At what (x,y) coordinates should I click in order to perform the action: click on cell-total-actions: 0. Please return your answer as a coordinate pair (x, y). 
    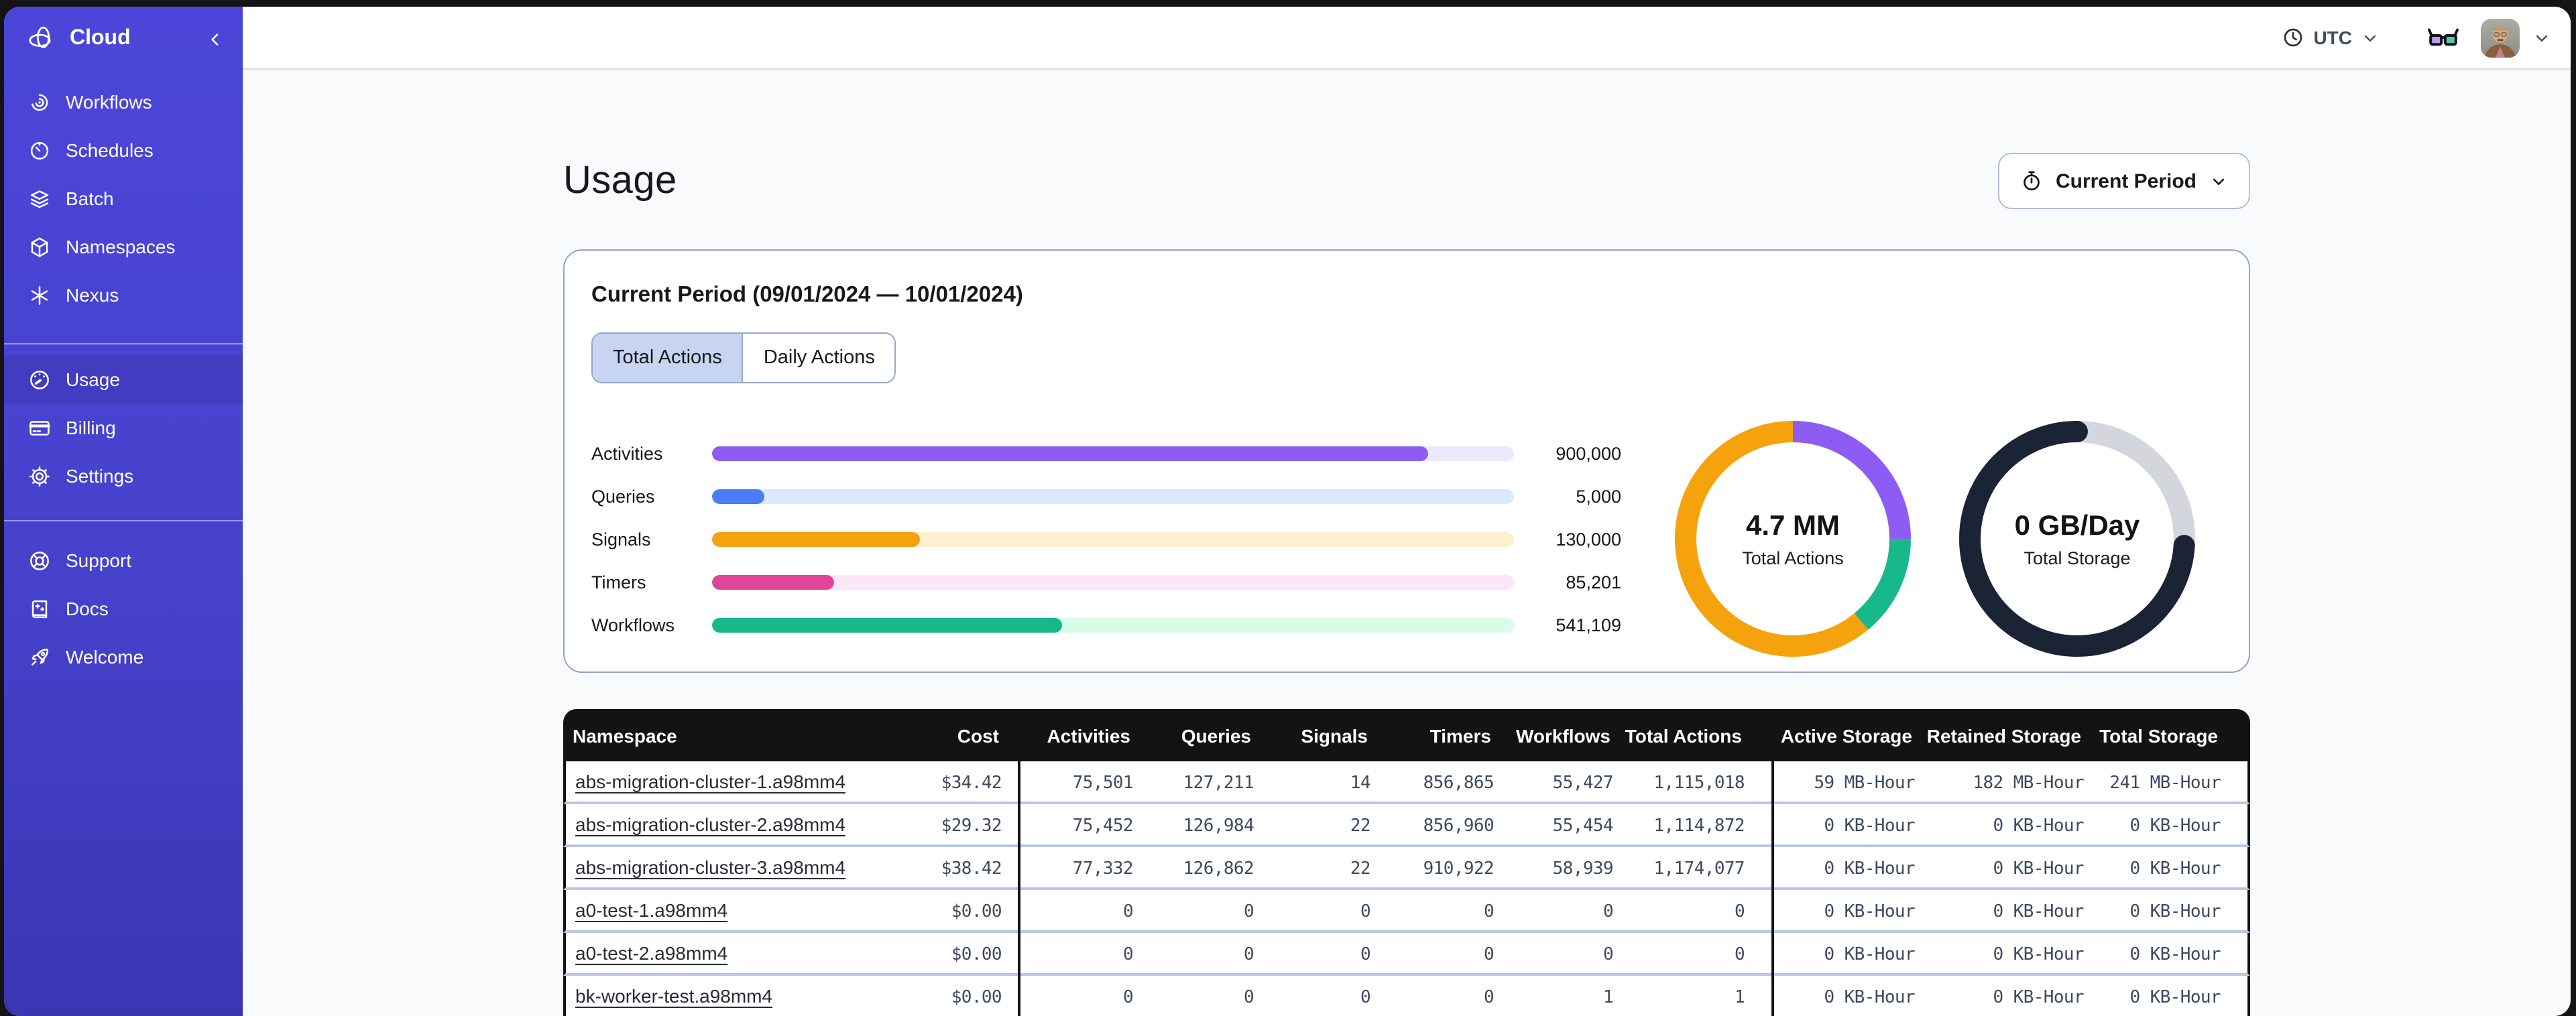
    Looking at the image, I should click on (1695, 954).